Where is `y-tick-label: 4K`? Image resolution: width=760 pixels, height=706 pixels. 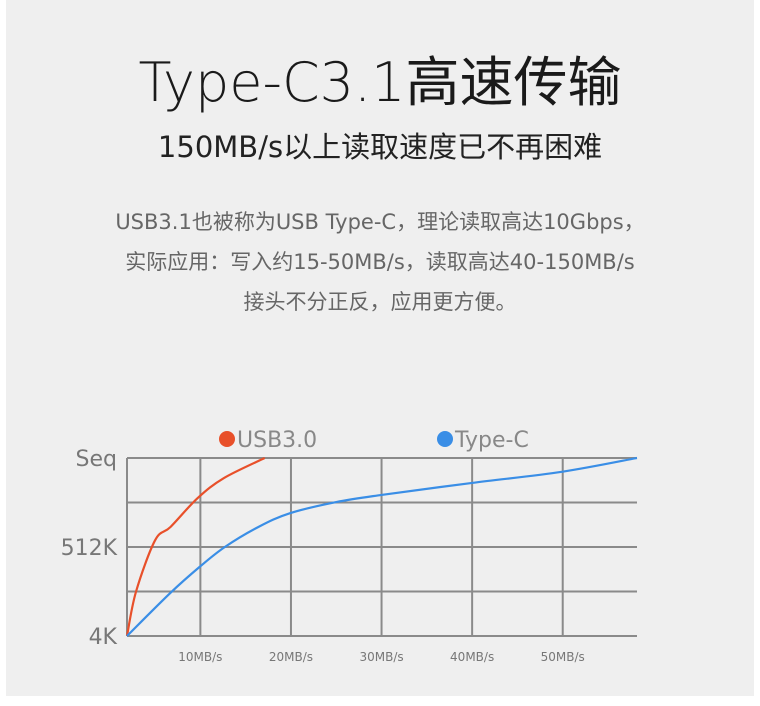 y-tick-label: 4K is located at coordinates (103, 637).